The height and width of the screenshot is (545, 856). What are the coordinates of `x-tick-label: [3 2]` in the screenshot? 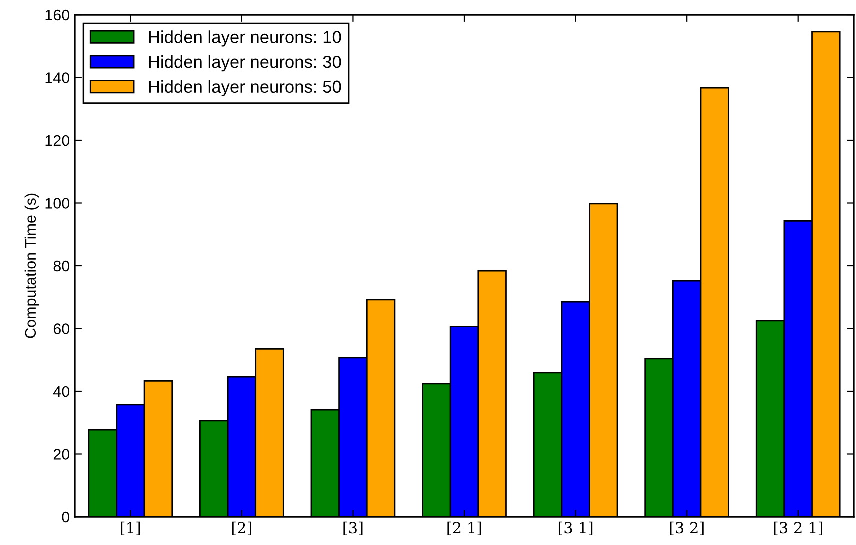 It's located at (687, 529).